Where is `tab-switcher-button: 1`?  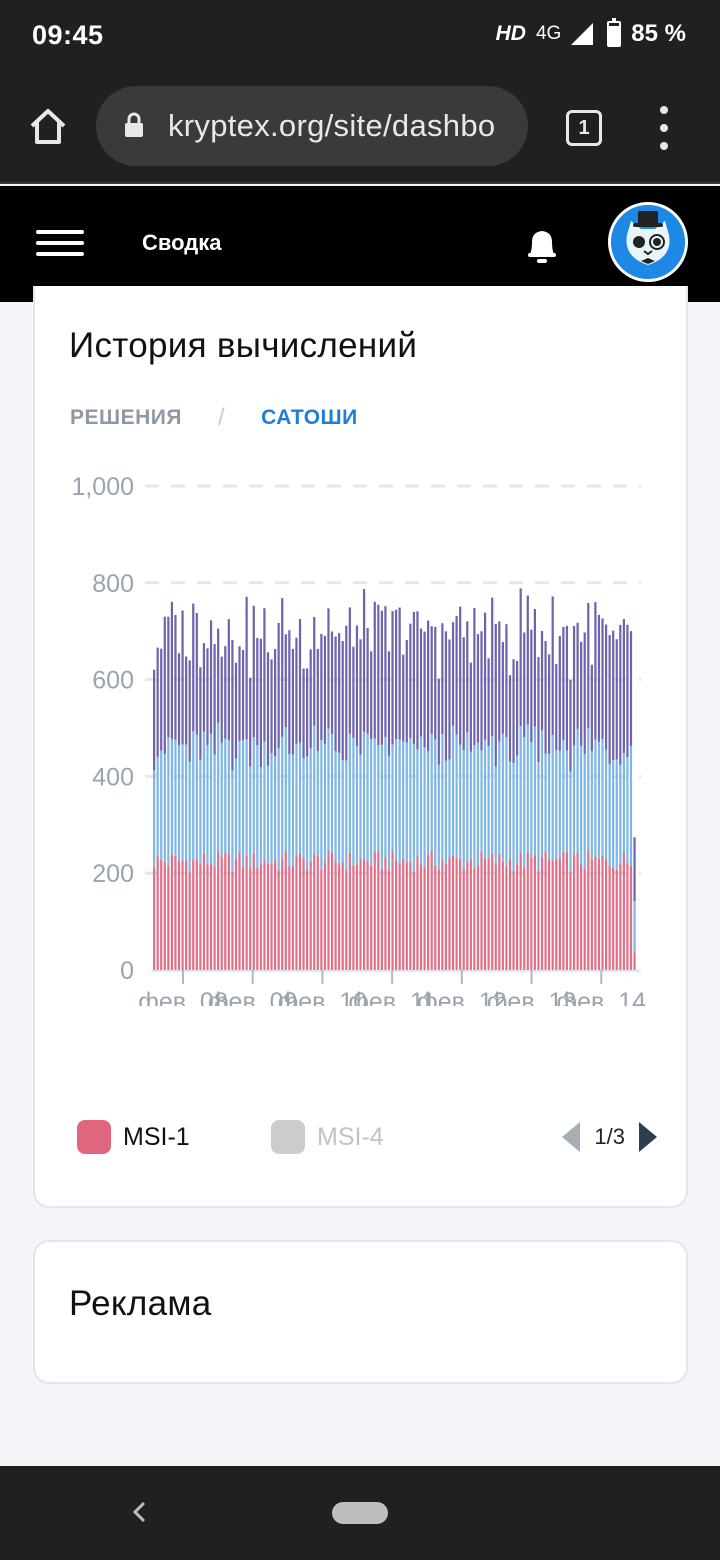 tab-switcher-button: 1 is located at coordinates (584, 128).